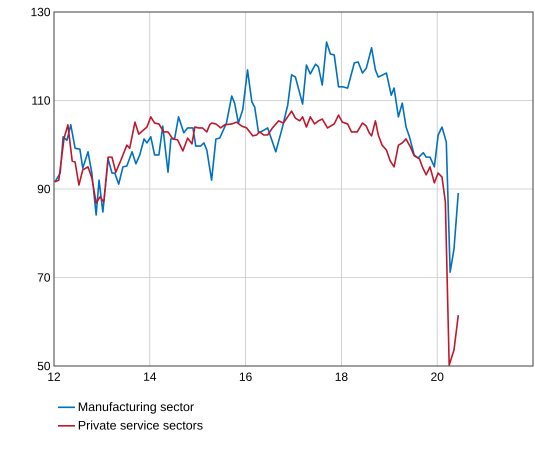  What do you see at coordinates (44, 277) in the screenshot?
I see `y-tick-label: 70` at bounding box center [44, 277].